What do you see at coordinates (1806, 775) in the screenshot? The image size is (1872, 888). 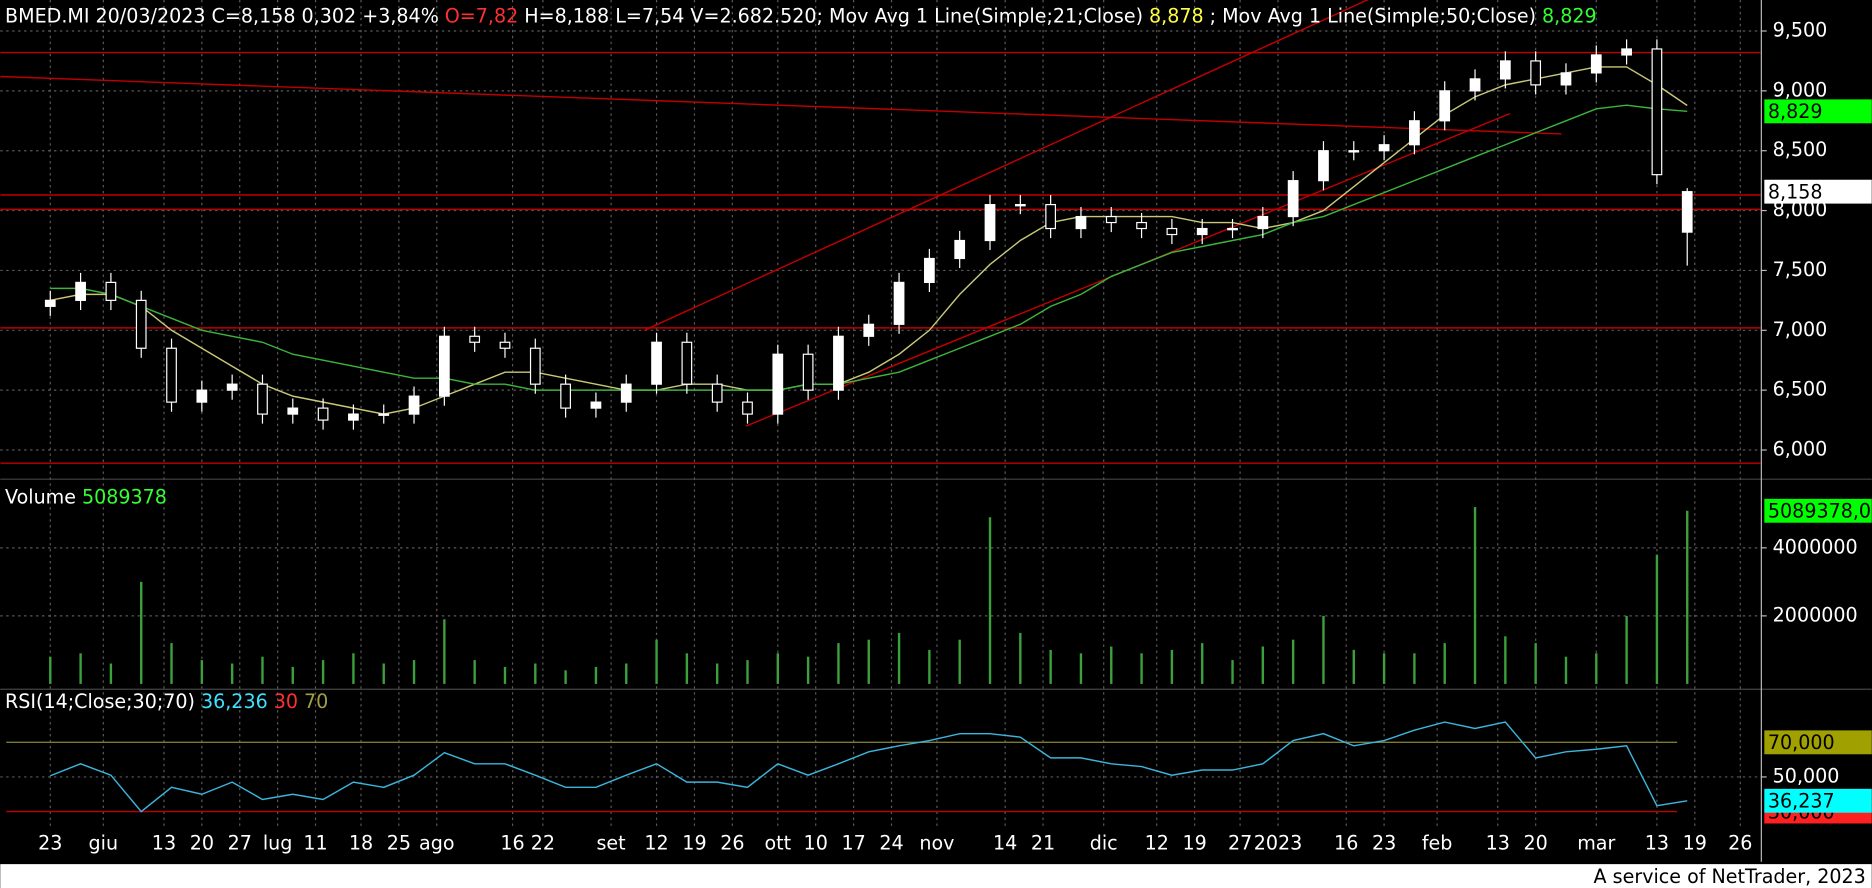 I see `y-tick-label: 50,000` at bounding box center [1806, 775].